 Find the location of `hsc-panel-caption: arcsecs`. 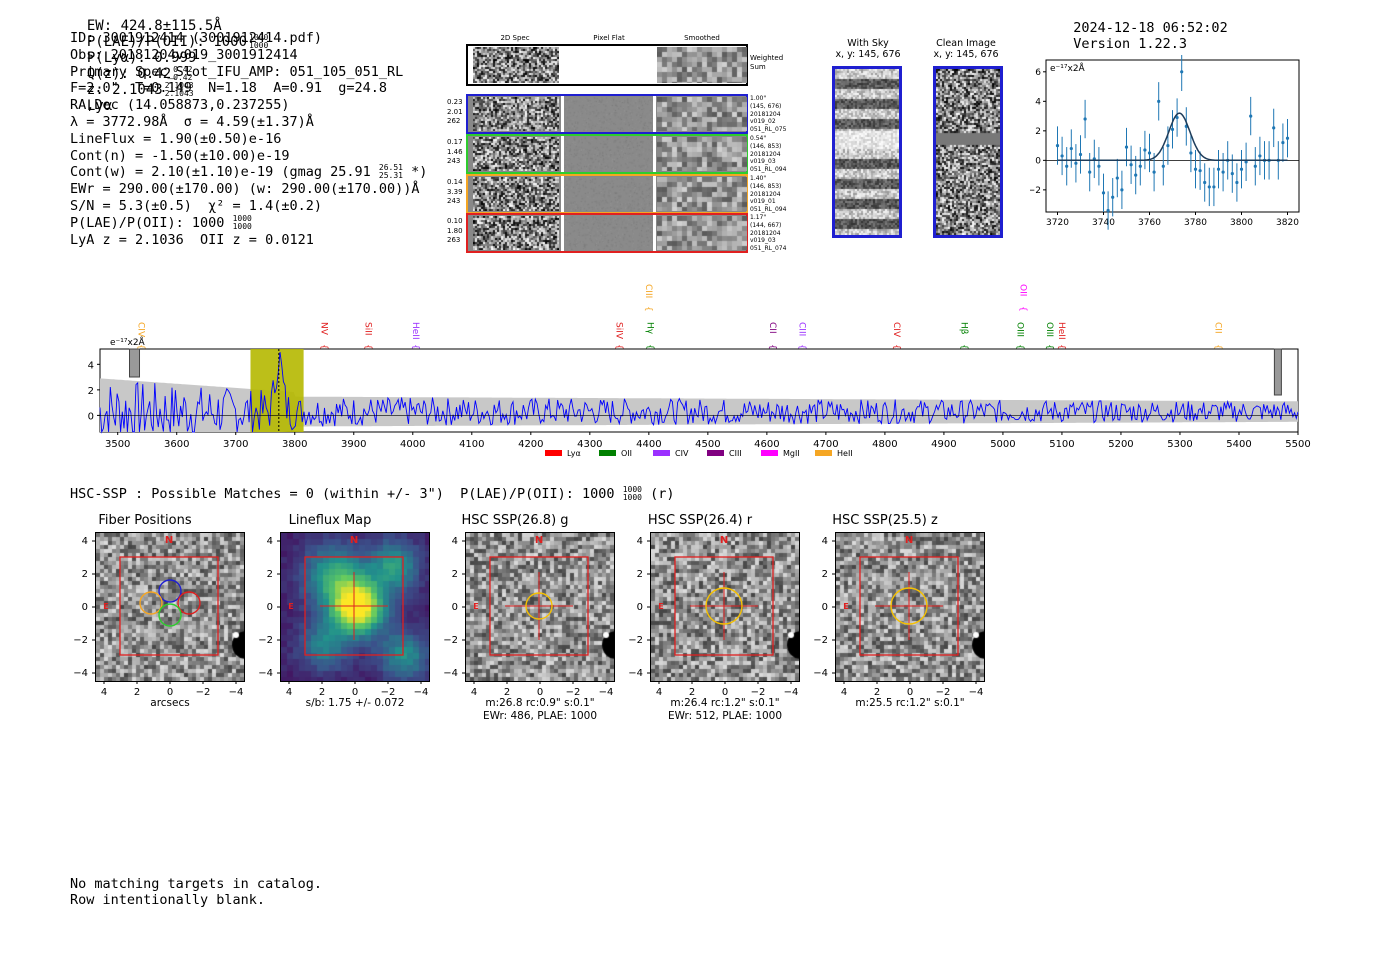

hsc-panel-caption: arcsecs is located at coordinates (170, 703).